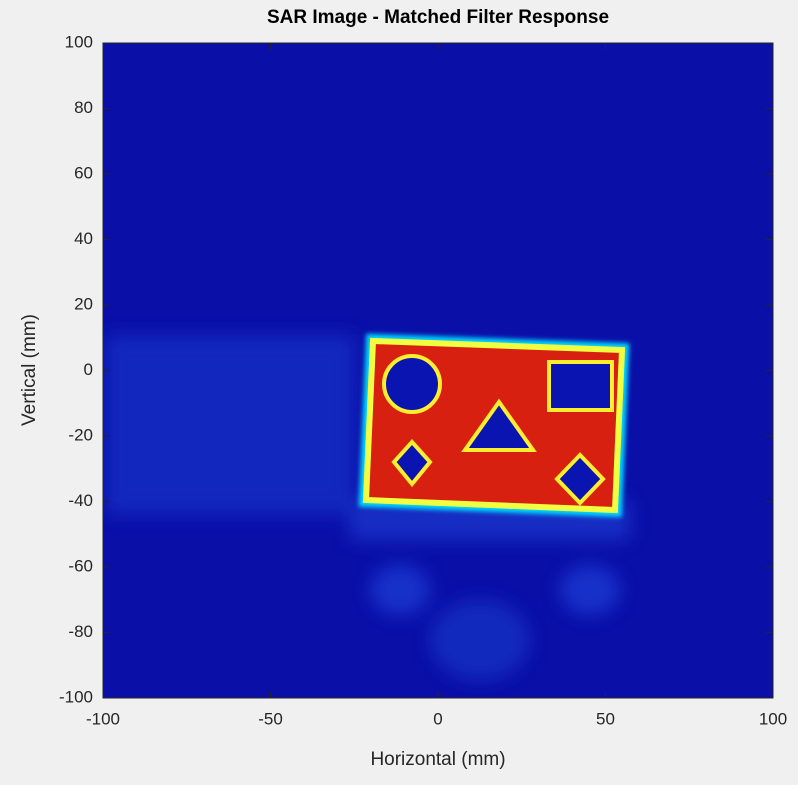  What do you see at coordinates (76, 696) in the screenshot?
I see `y-tick-label: -100` at bounding box center [76, 696].